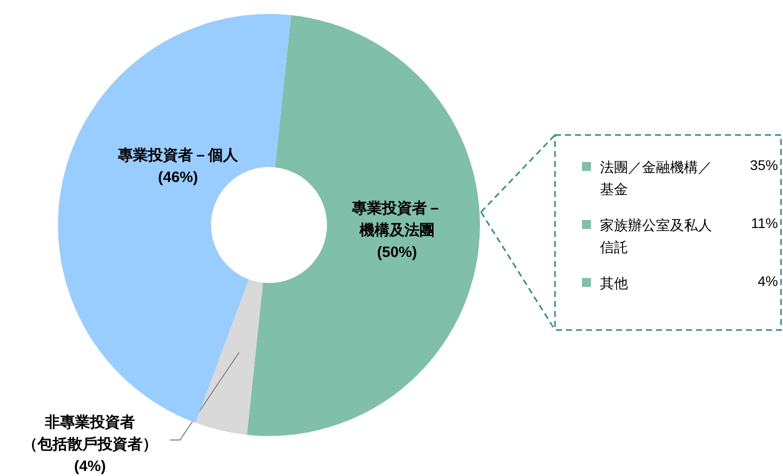 This screenshot has width=783, height=476. Describe the element at coordinates (768, 281) in the screenshot. I see `data-label: 4%` at that location.